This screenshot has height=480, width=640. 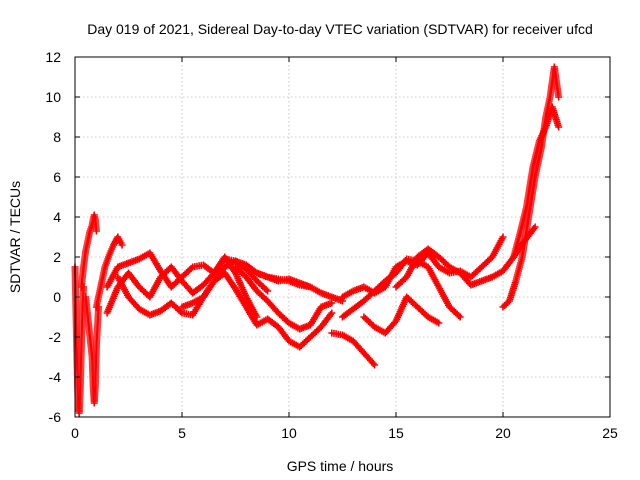 I want to click on y-tick-label: 10, so click(x=53, y=97).